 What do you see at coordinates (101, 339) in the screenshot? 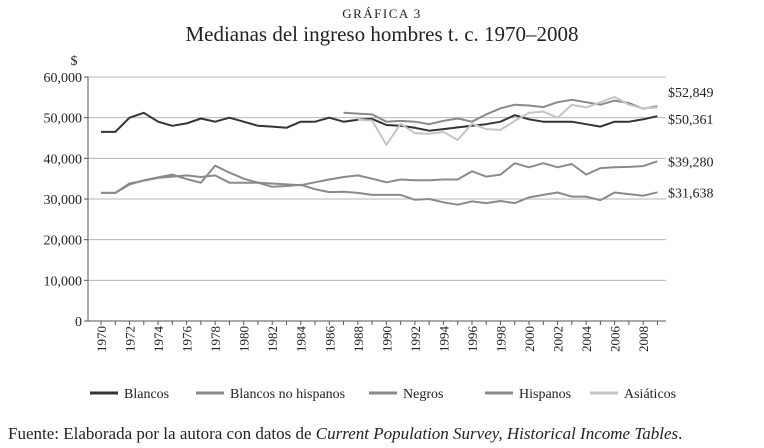
I see `x-tick-label: 1970` at bounding box center [101, 339].